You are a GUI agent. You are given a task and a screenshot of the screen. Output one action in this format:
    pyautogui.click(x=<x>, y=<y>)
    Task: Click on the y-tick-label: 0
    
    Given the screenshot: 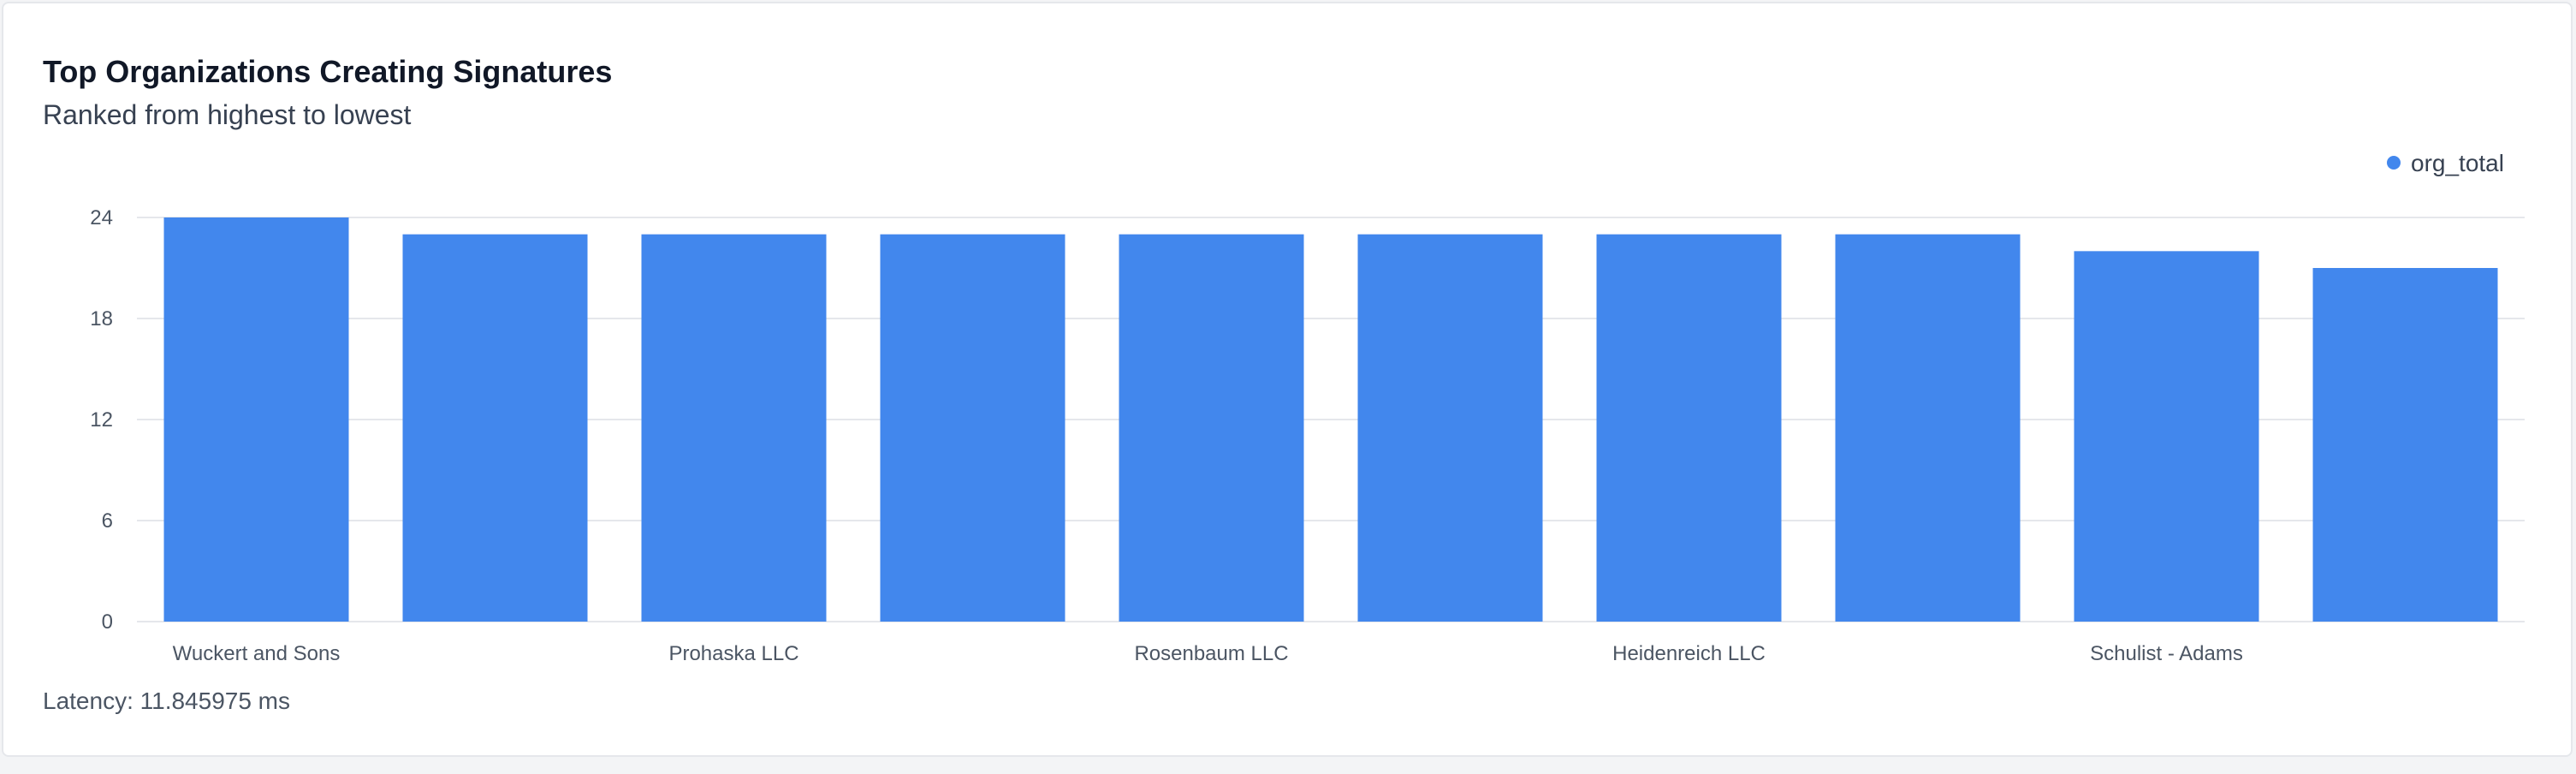 What is the action you would take?
    pyautogui.click(x=107, y=622)
    